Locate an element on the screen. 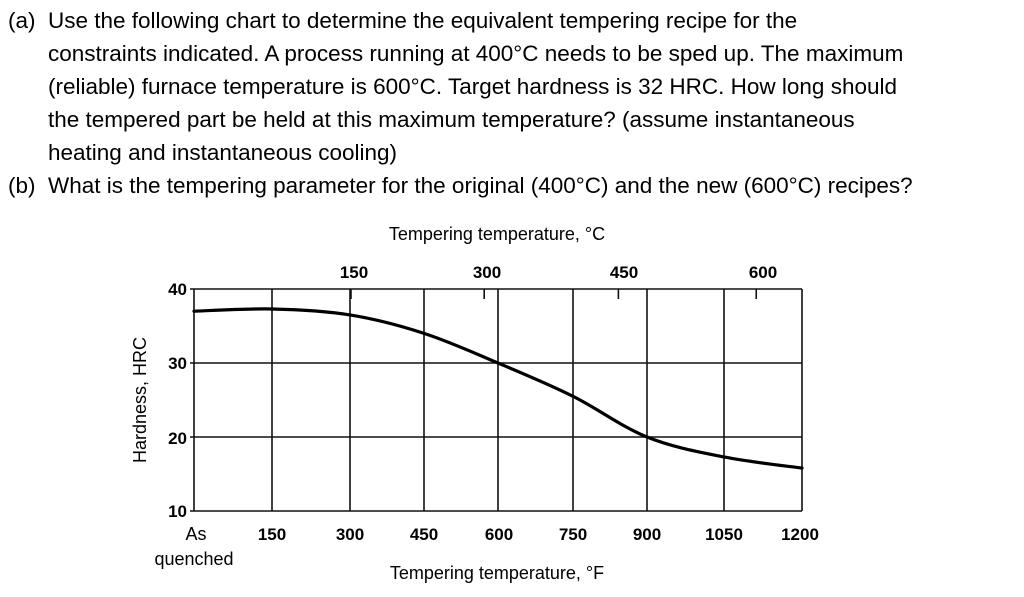  y-tick-label: 20 is located at coordinates (177, 438).